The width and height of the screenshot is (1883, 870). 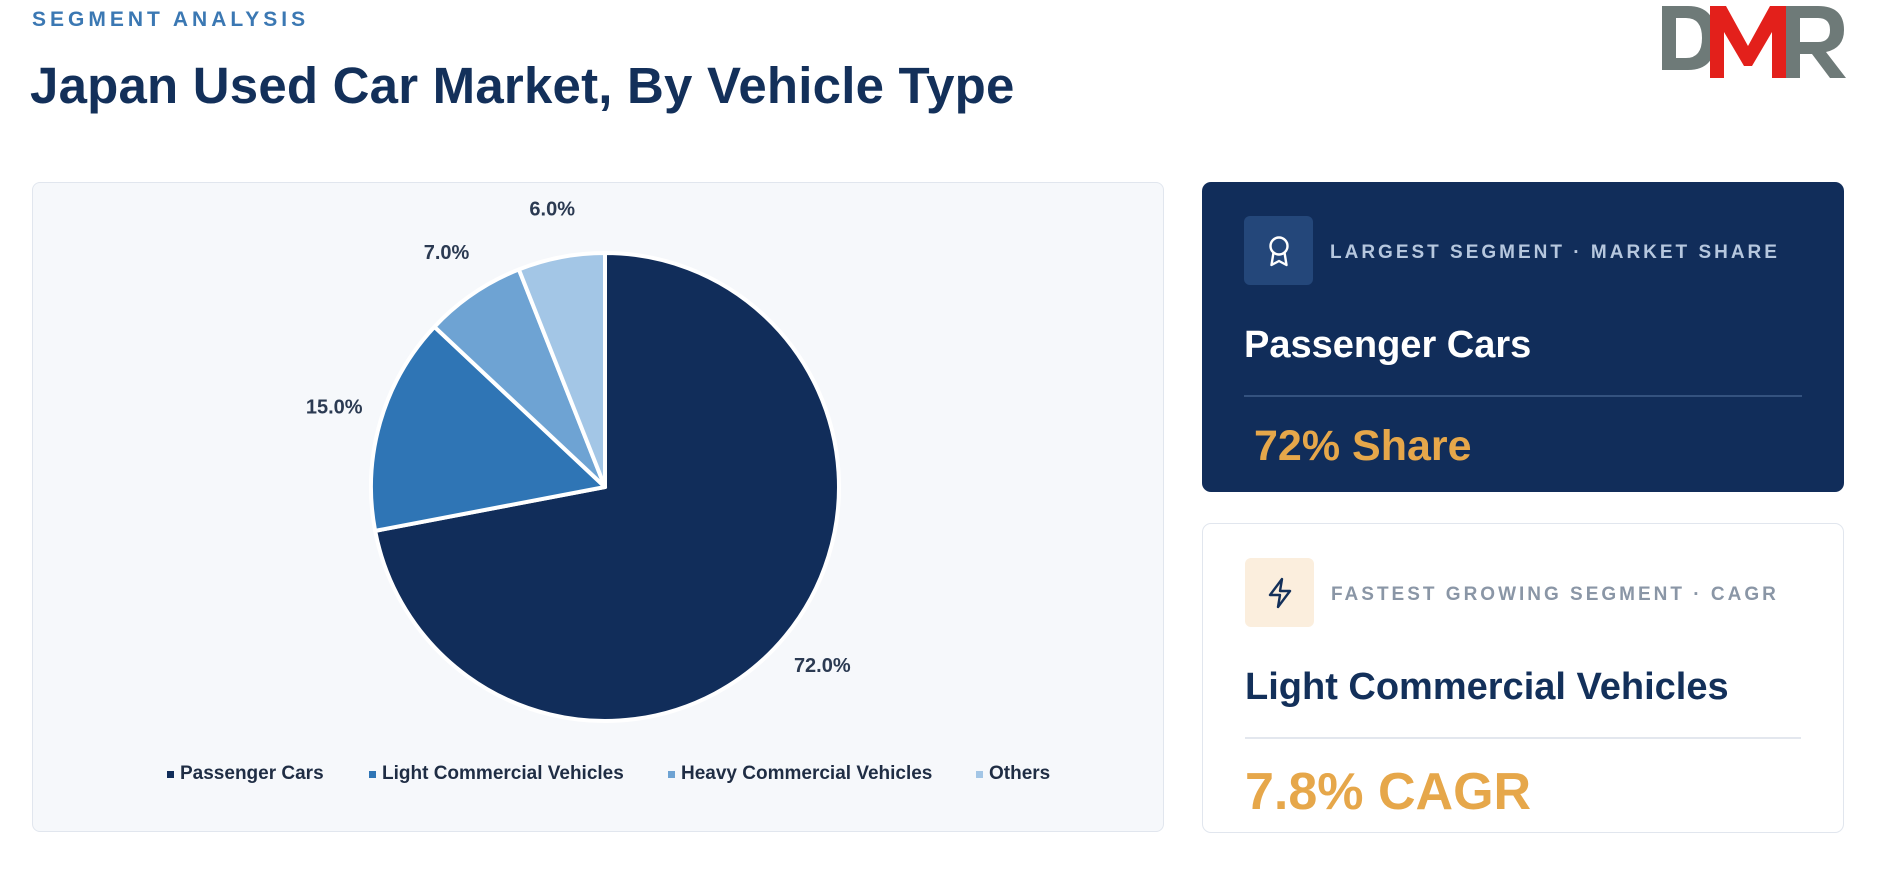 What do you see at coordinates (522, 85) in the screenshot?
I see `page-title: Japan Used Car Market, By Vehicle Type` at bounding box center [522, 85].